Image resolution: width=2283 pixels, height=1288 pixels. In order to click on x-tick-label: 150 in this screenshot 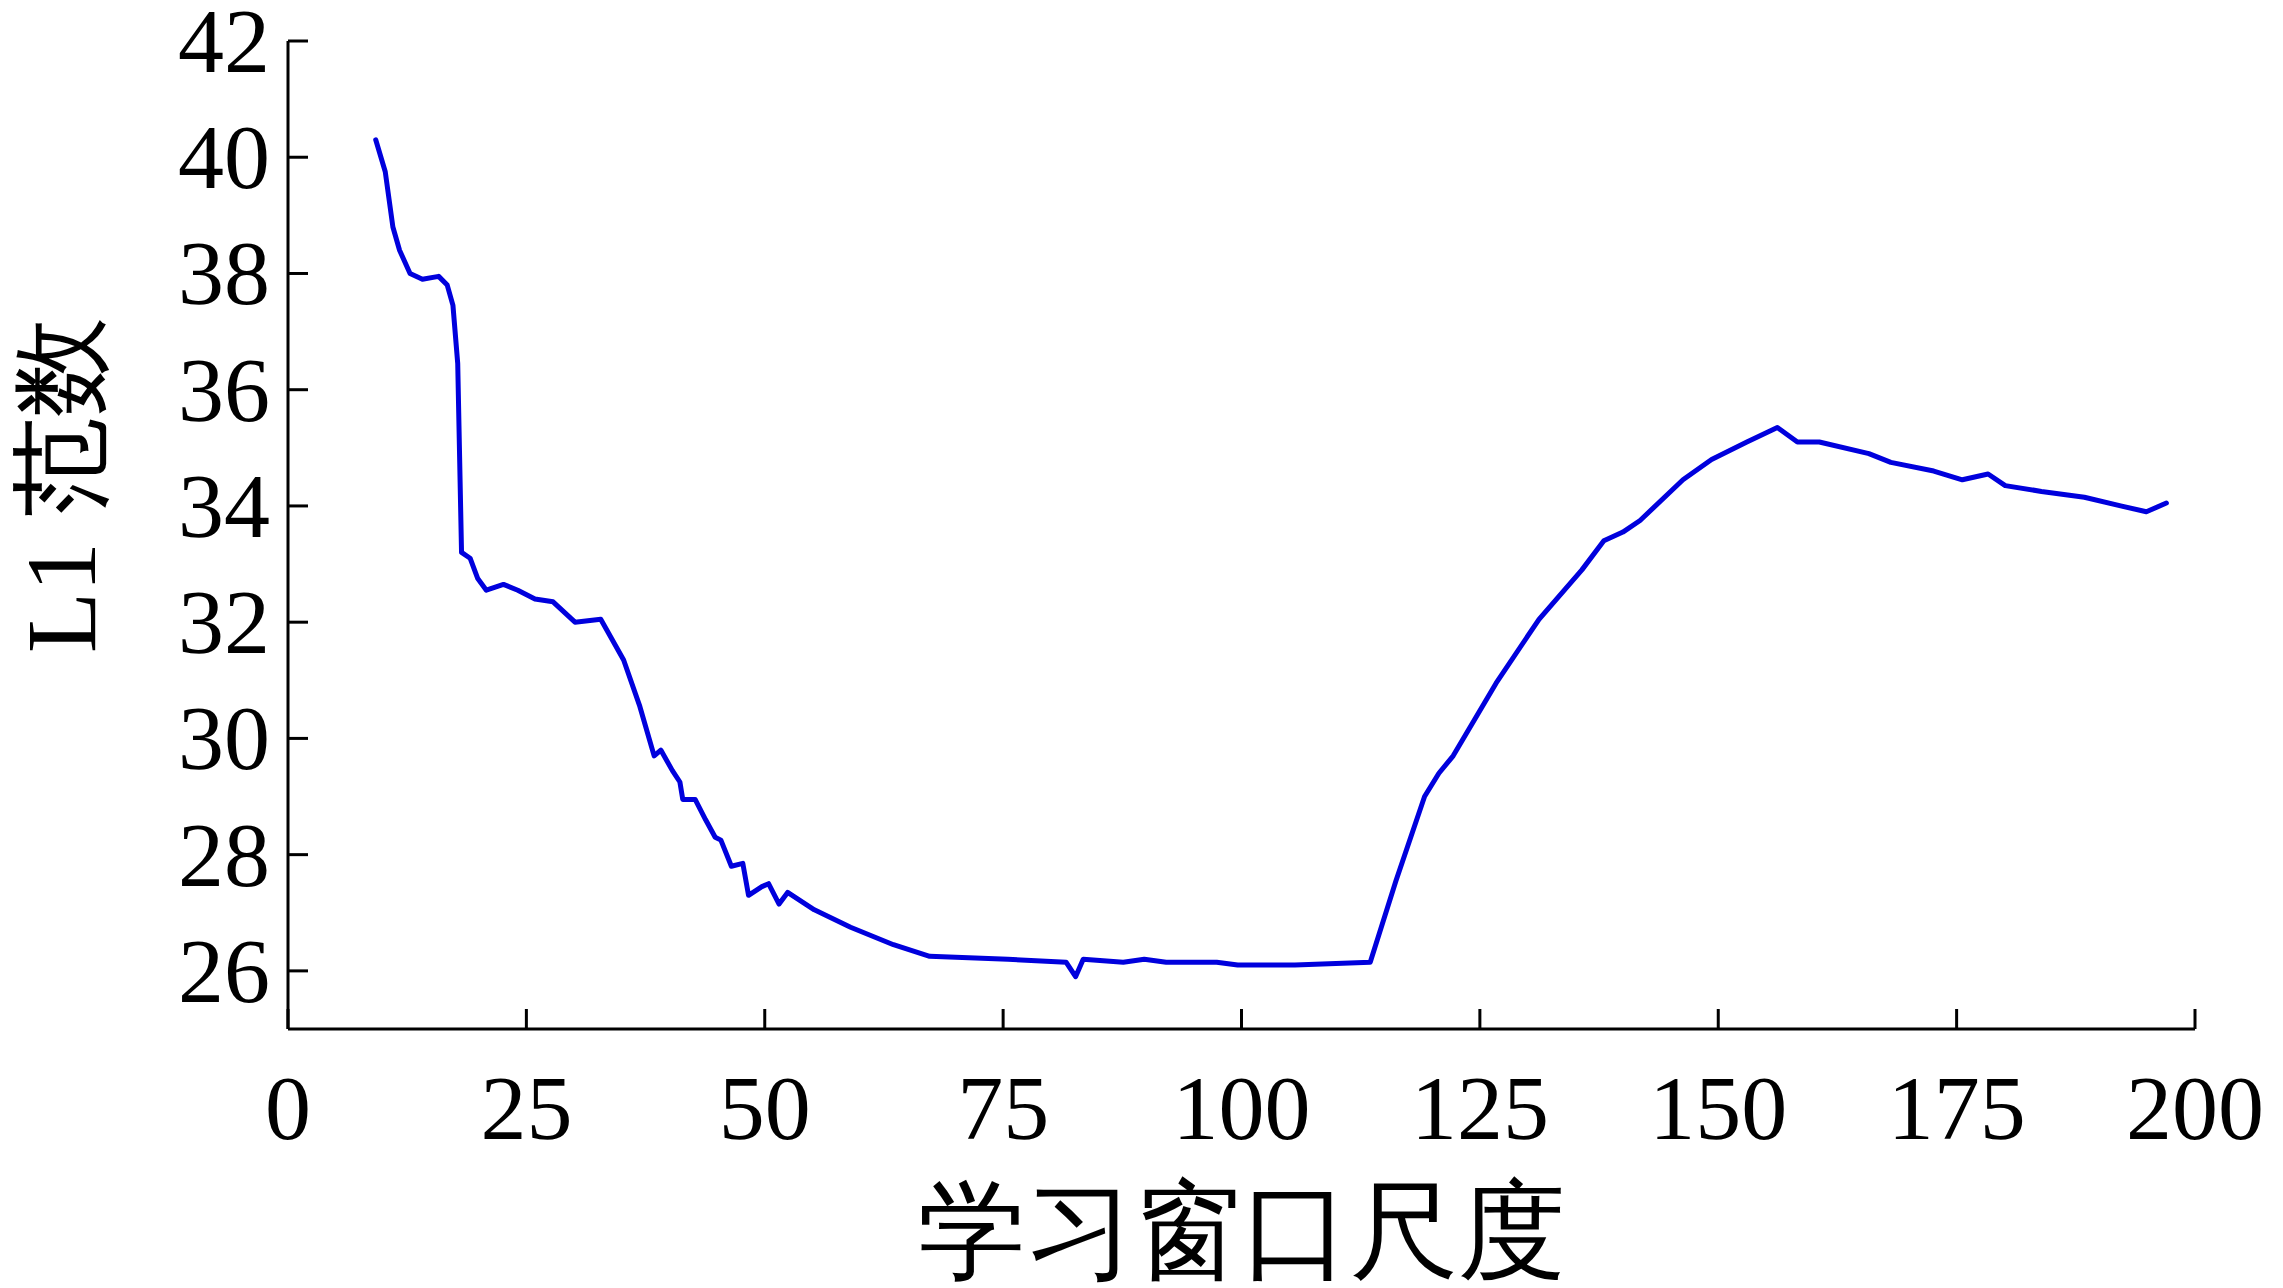, I will do `click(1718, 1108)`.